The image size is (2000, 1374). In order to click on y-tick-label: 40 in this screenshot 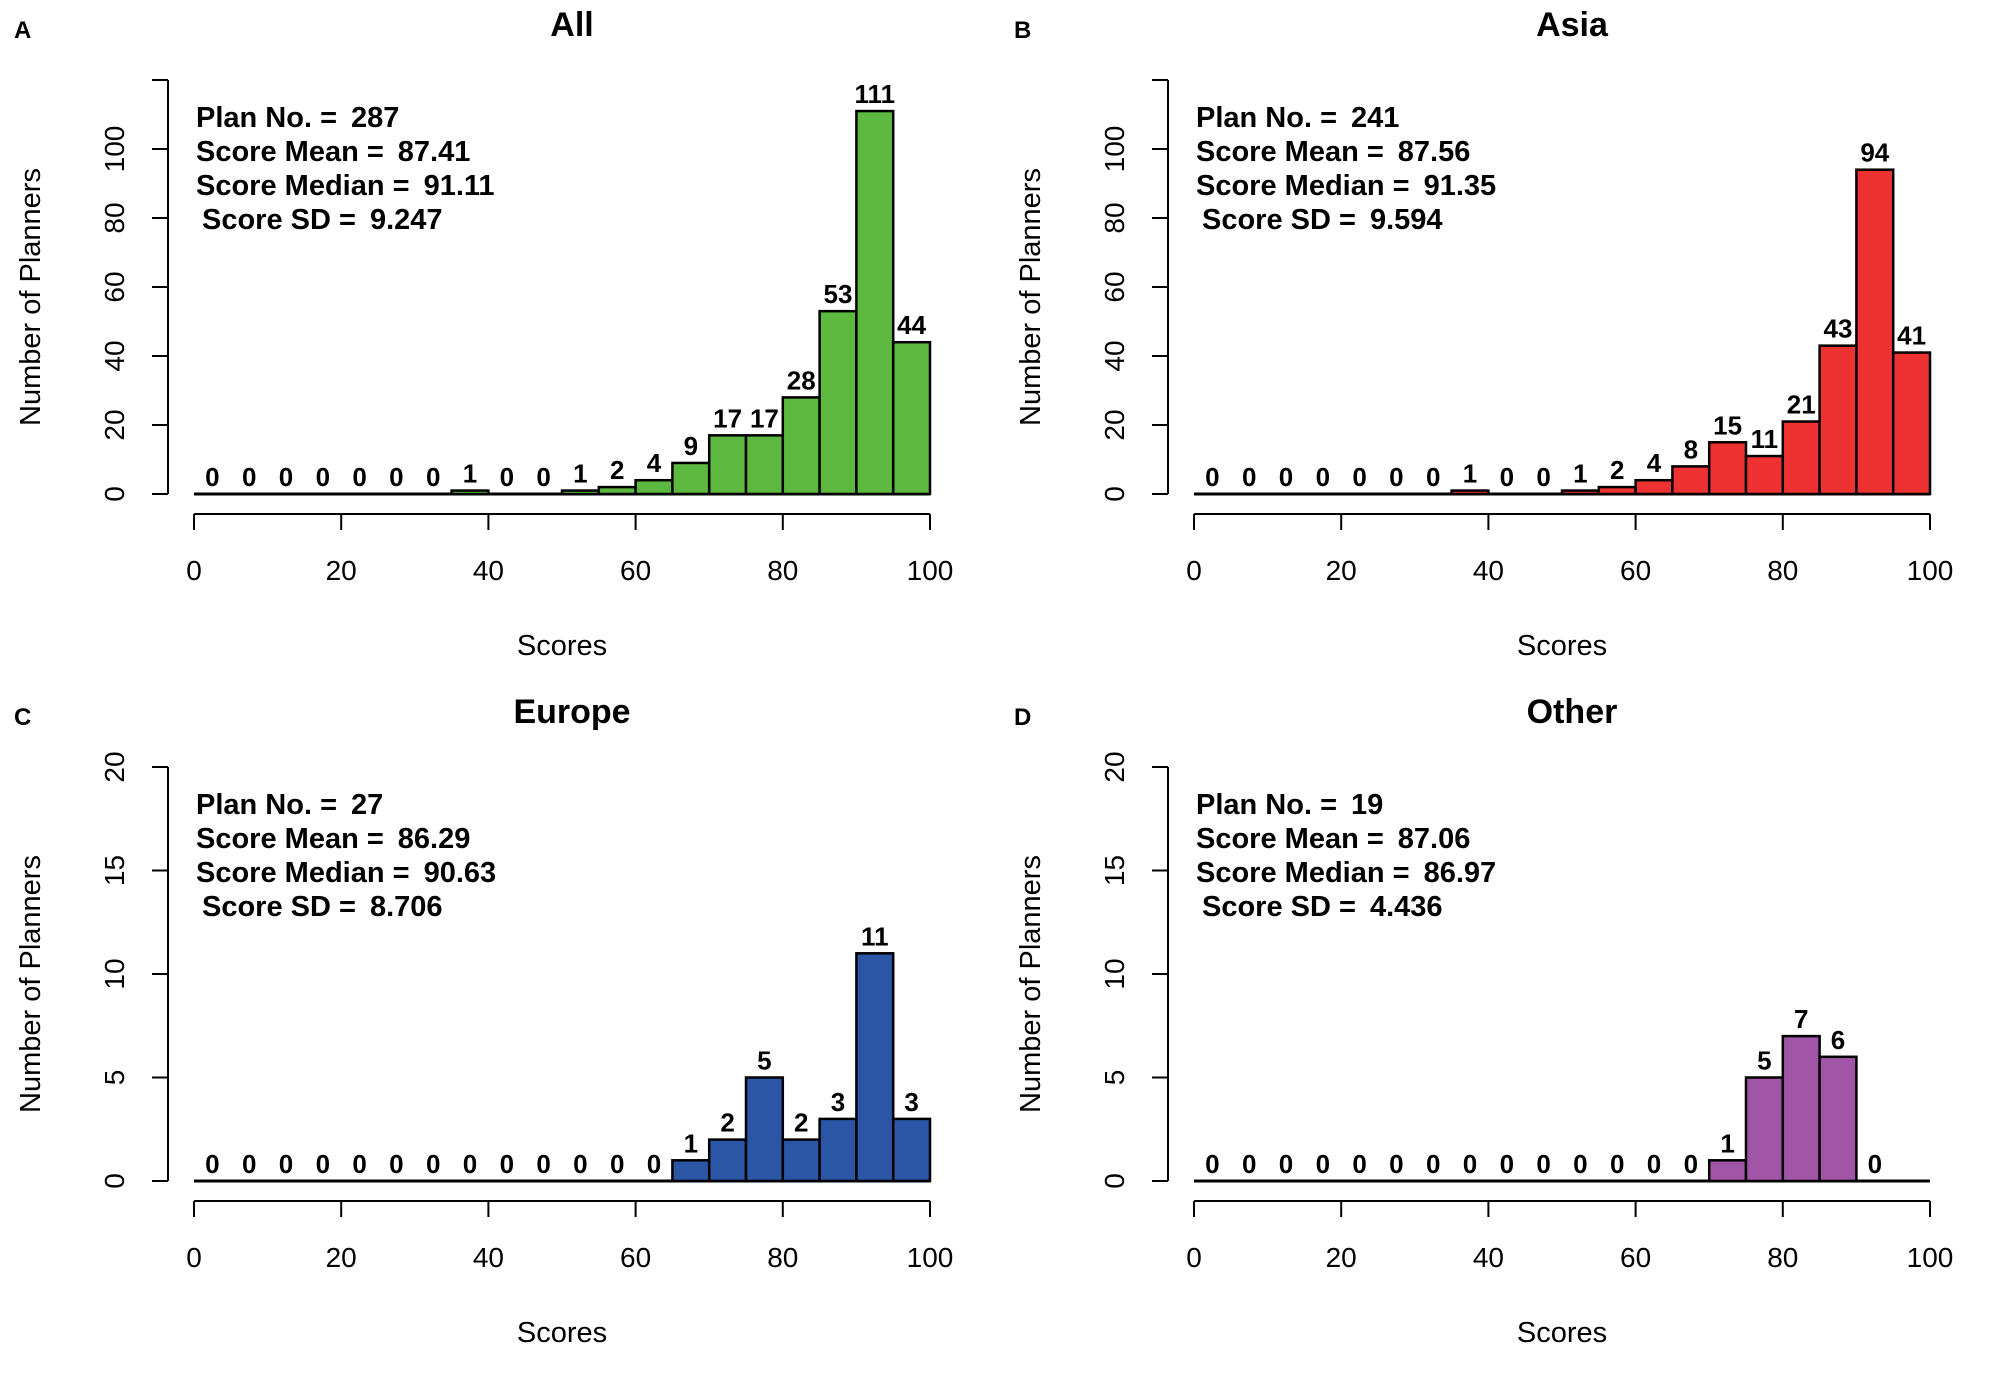, I will do `click(1114, 355)`.